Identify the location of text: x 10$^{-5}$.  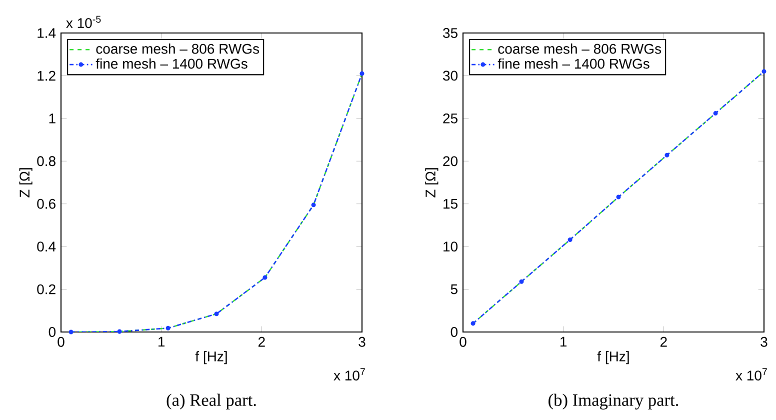
(83, 22).